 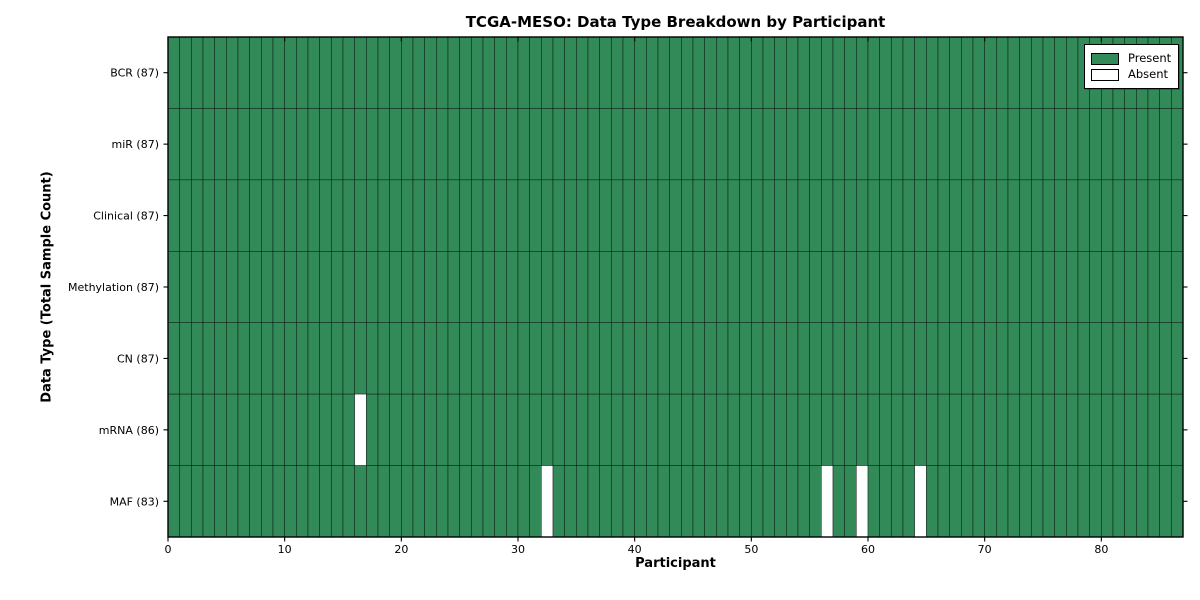 I want to click on legend-label-present: Present, so click(x=1150, y=58).